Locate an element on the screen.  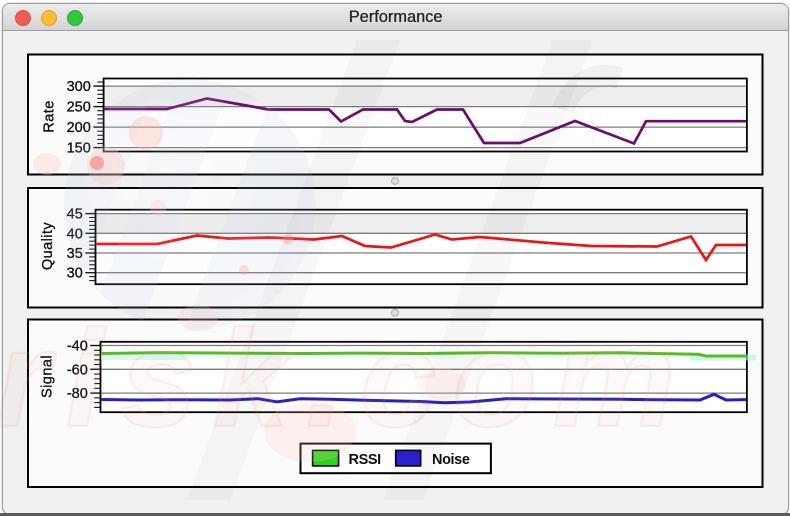
svg-text: -80 is located at coordinates (77, 394).